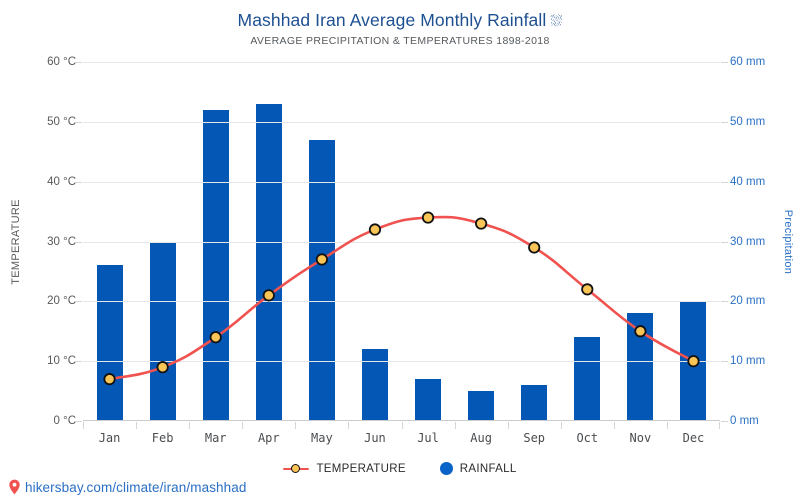 This screenshot has width=800, height=500. What do you see at coordinates (38, 241) in the screenshot?
I see `left-axis-labels: 0 °C 10 °C 20 °C 30 °C 40 °C 50 °C 60 °C` at bounding box center [38, 241].